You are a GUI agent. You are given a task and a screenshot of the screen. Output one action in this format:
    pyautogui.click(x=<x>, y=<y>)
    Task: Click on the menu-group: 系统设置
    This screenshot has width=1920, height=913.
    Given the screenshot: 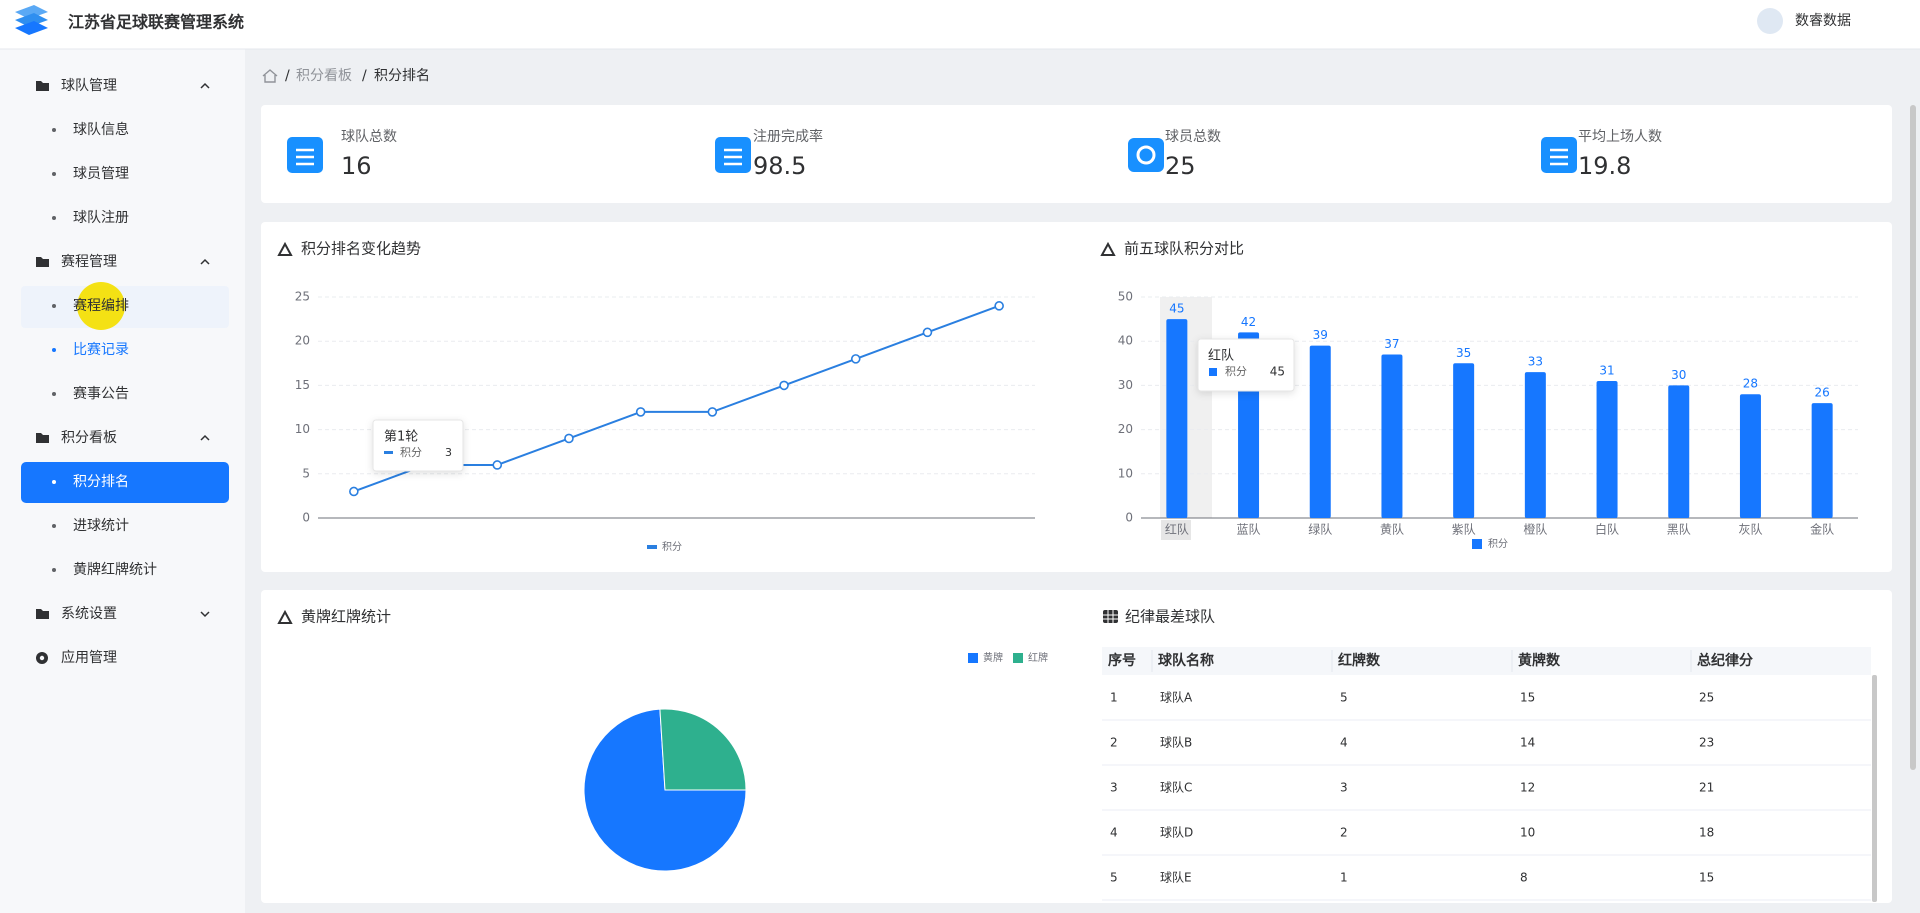 What is the action you would take?
    pyautogui.click(x=89, y=614)
    